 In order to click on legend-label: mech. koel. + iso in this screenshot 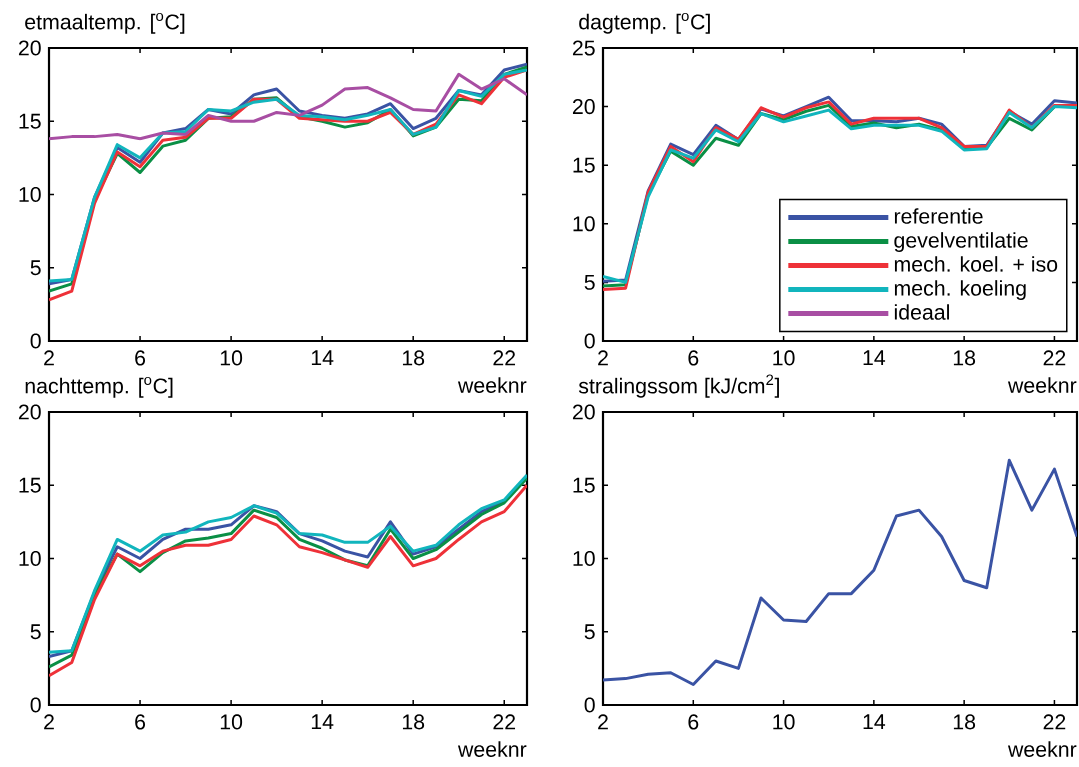, I will do `click(976, 264)`.